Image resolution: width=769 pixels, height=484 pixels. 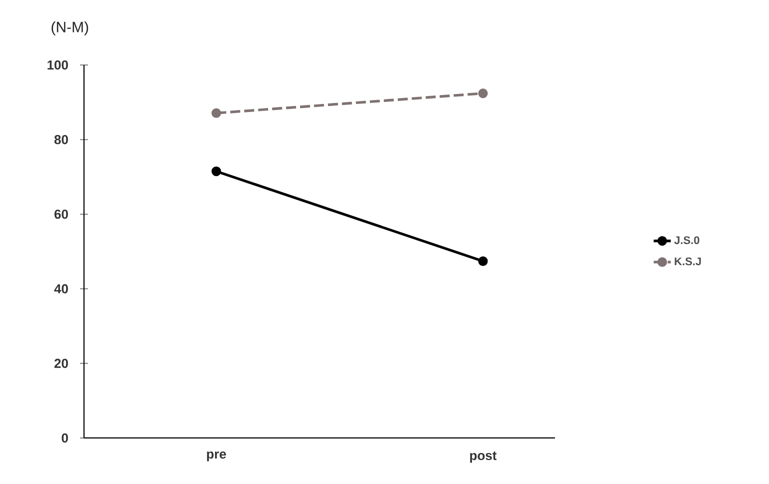 What do you see at coordinates (61, 214) in the screenshot?
I see `y-tick-label: 60` at bounding box center [61, 214].